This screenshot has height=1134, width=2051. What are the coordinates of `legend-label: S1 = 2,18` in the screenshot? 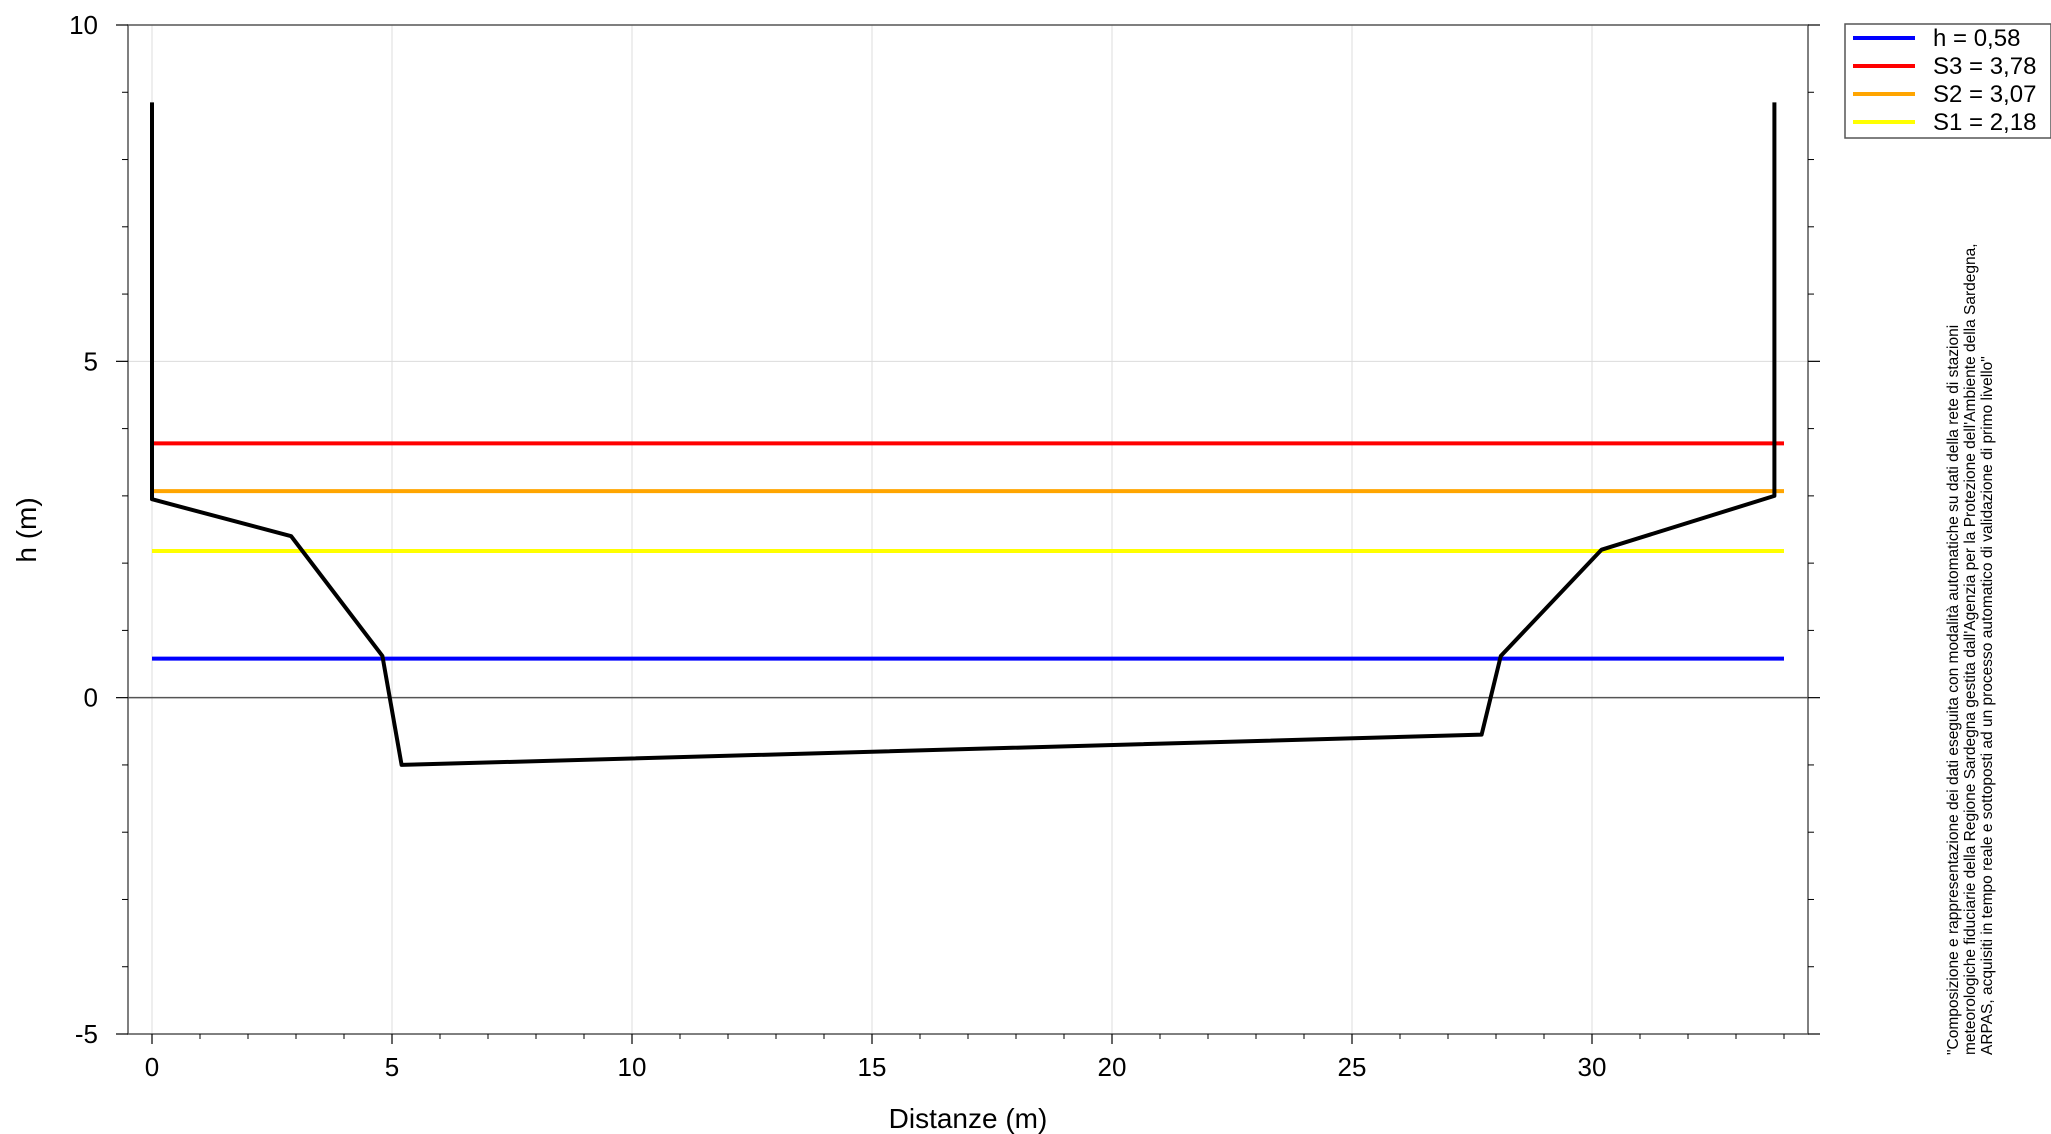 It's located at (1984, 122).